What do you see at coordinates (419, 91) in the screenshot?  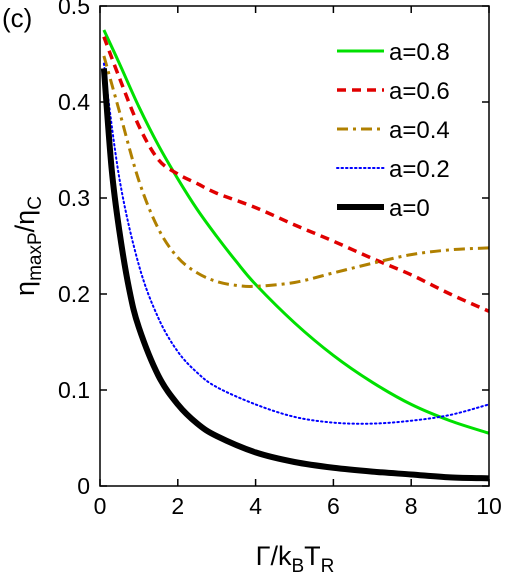 I see `legend-label-1: a=0.6` at bounding box center [419, 91].